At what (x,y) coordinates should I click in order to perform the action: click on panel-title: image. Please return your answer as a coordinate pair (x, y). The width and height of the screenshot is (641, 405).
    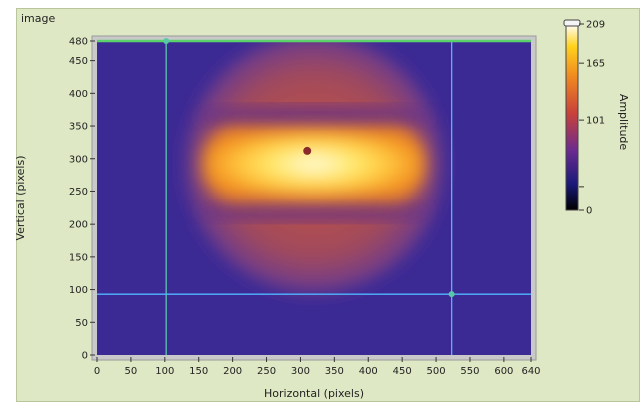
    Looking at the image, I should click on (38, 18).